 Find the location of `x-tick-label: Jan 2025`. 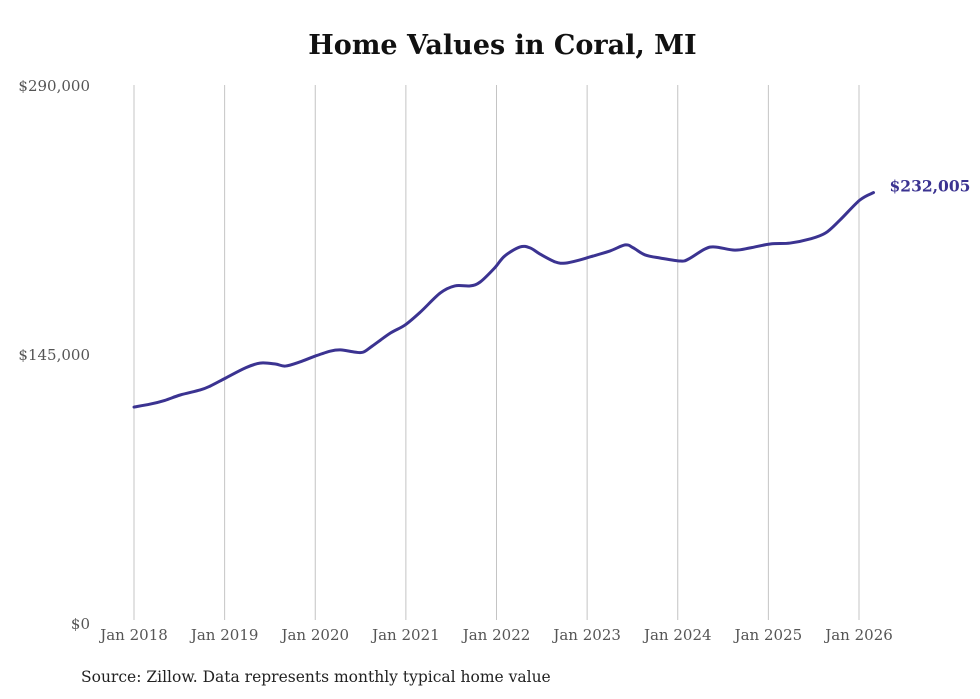

x-tick-label: Jan 2025 is located at coordinates (768, 635).